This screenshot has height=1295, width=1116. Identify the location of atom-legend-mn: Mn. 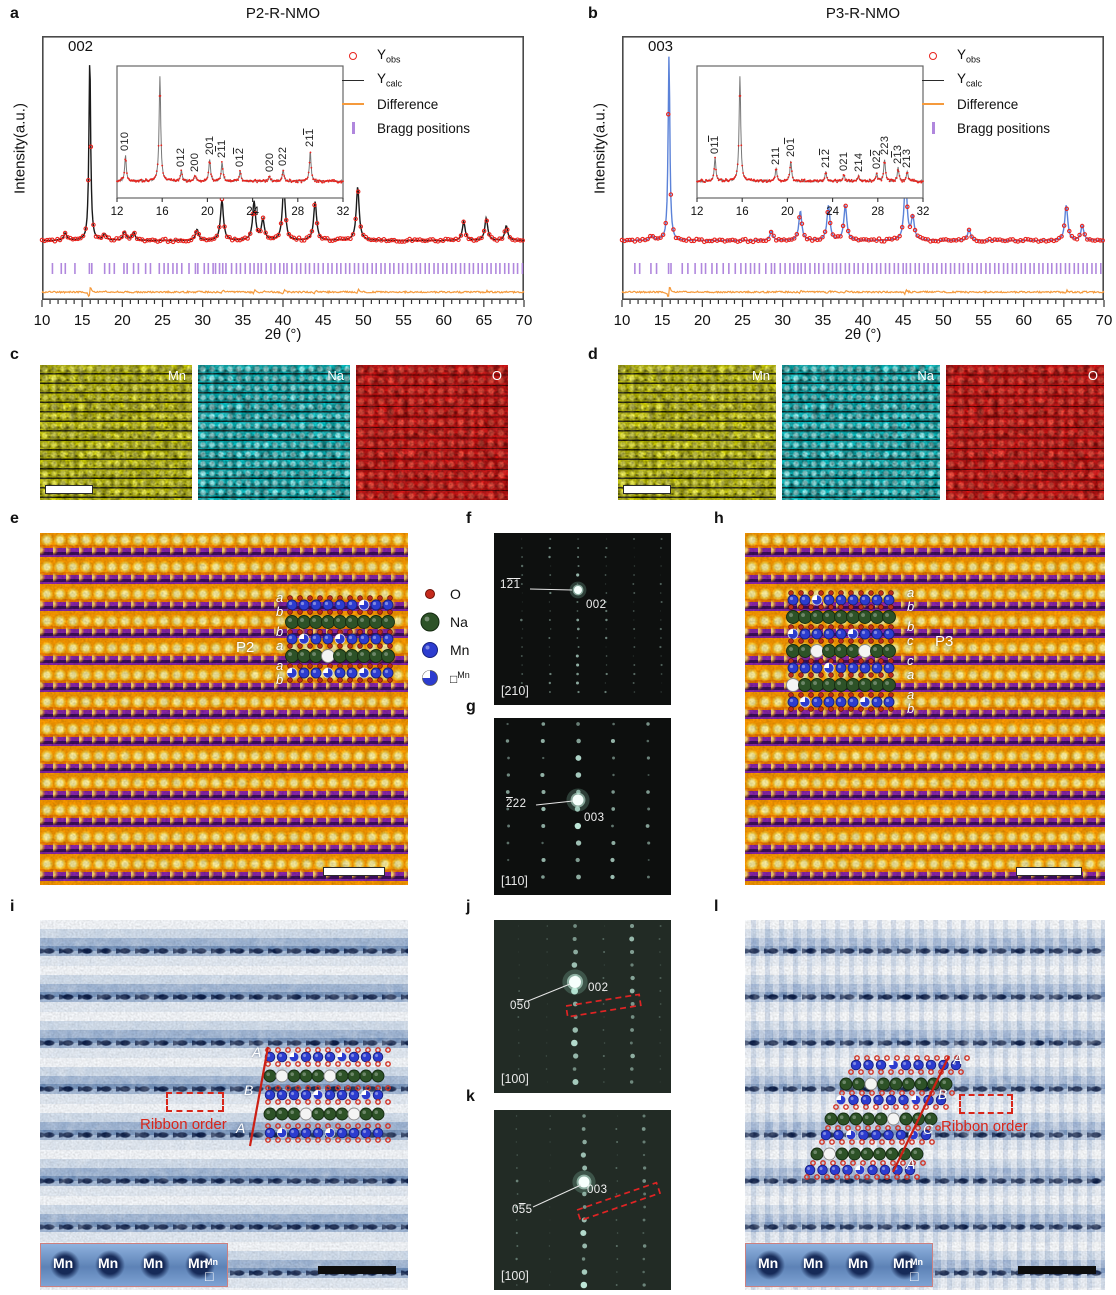
(444, 650).